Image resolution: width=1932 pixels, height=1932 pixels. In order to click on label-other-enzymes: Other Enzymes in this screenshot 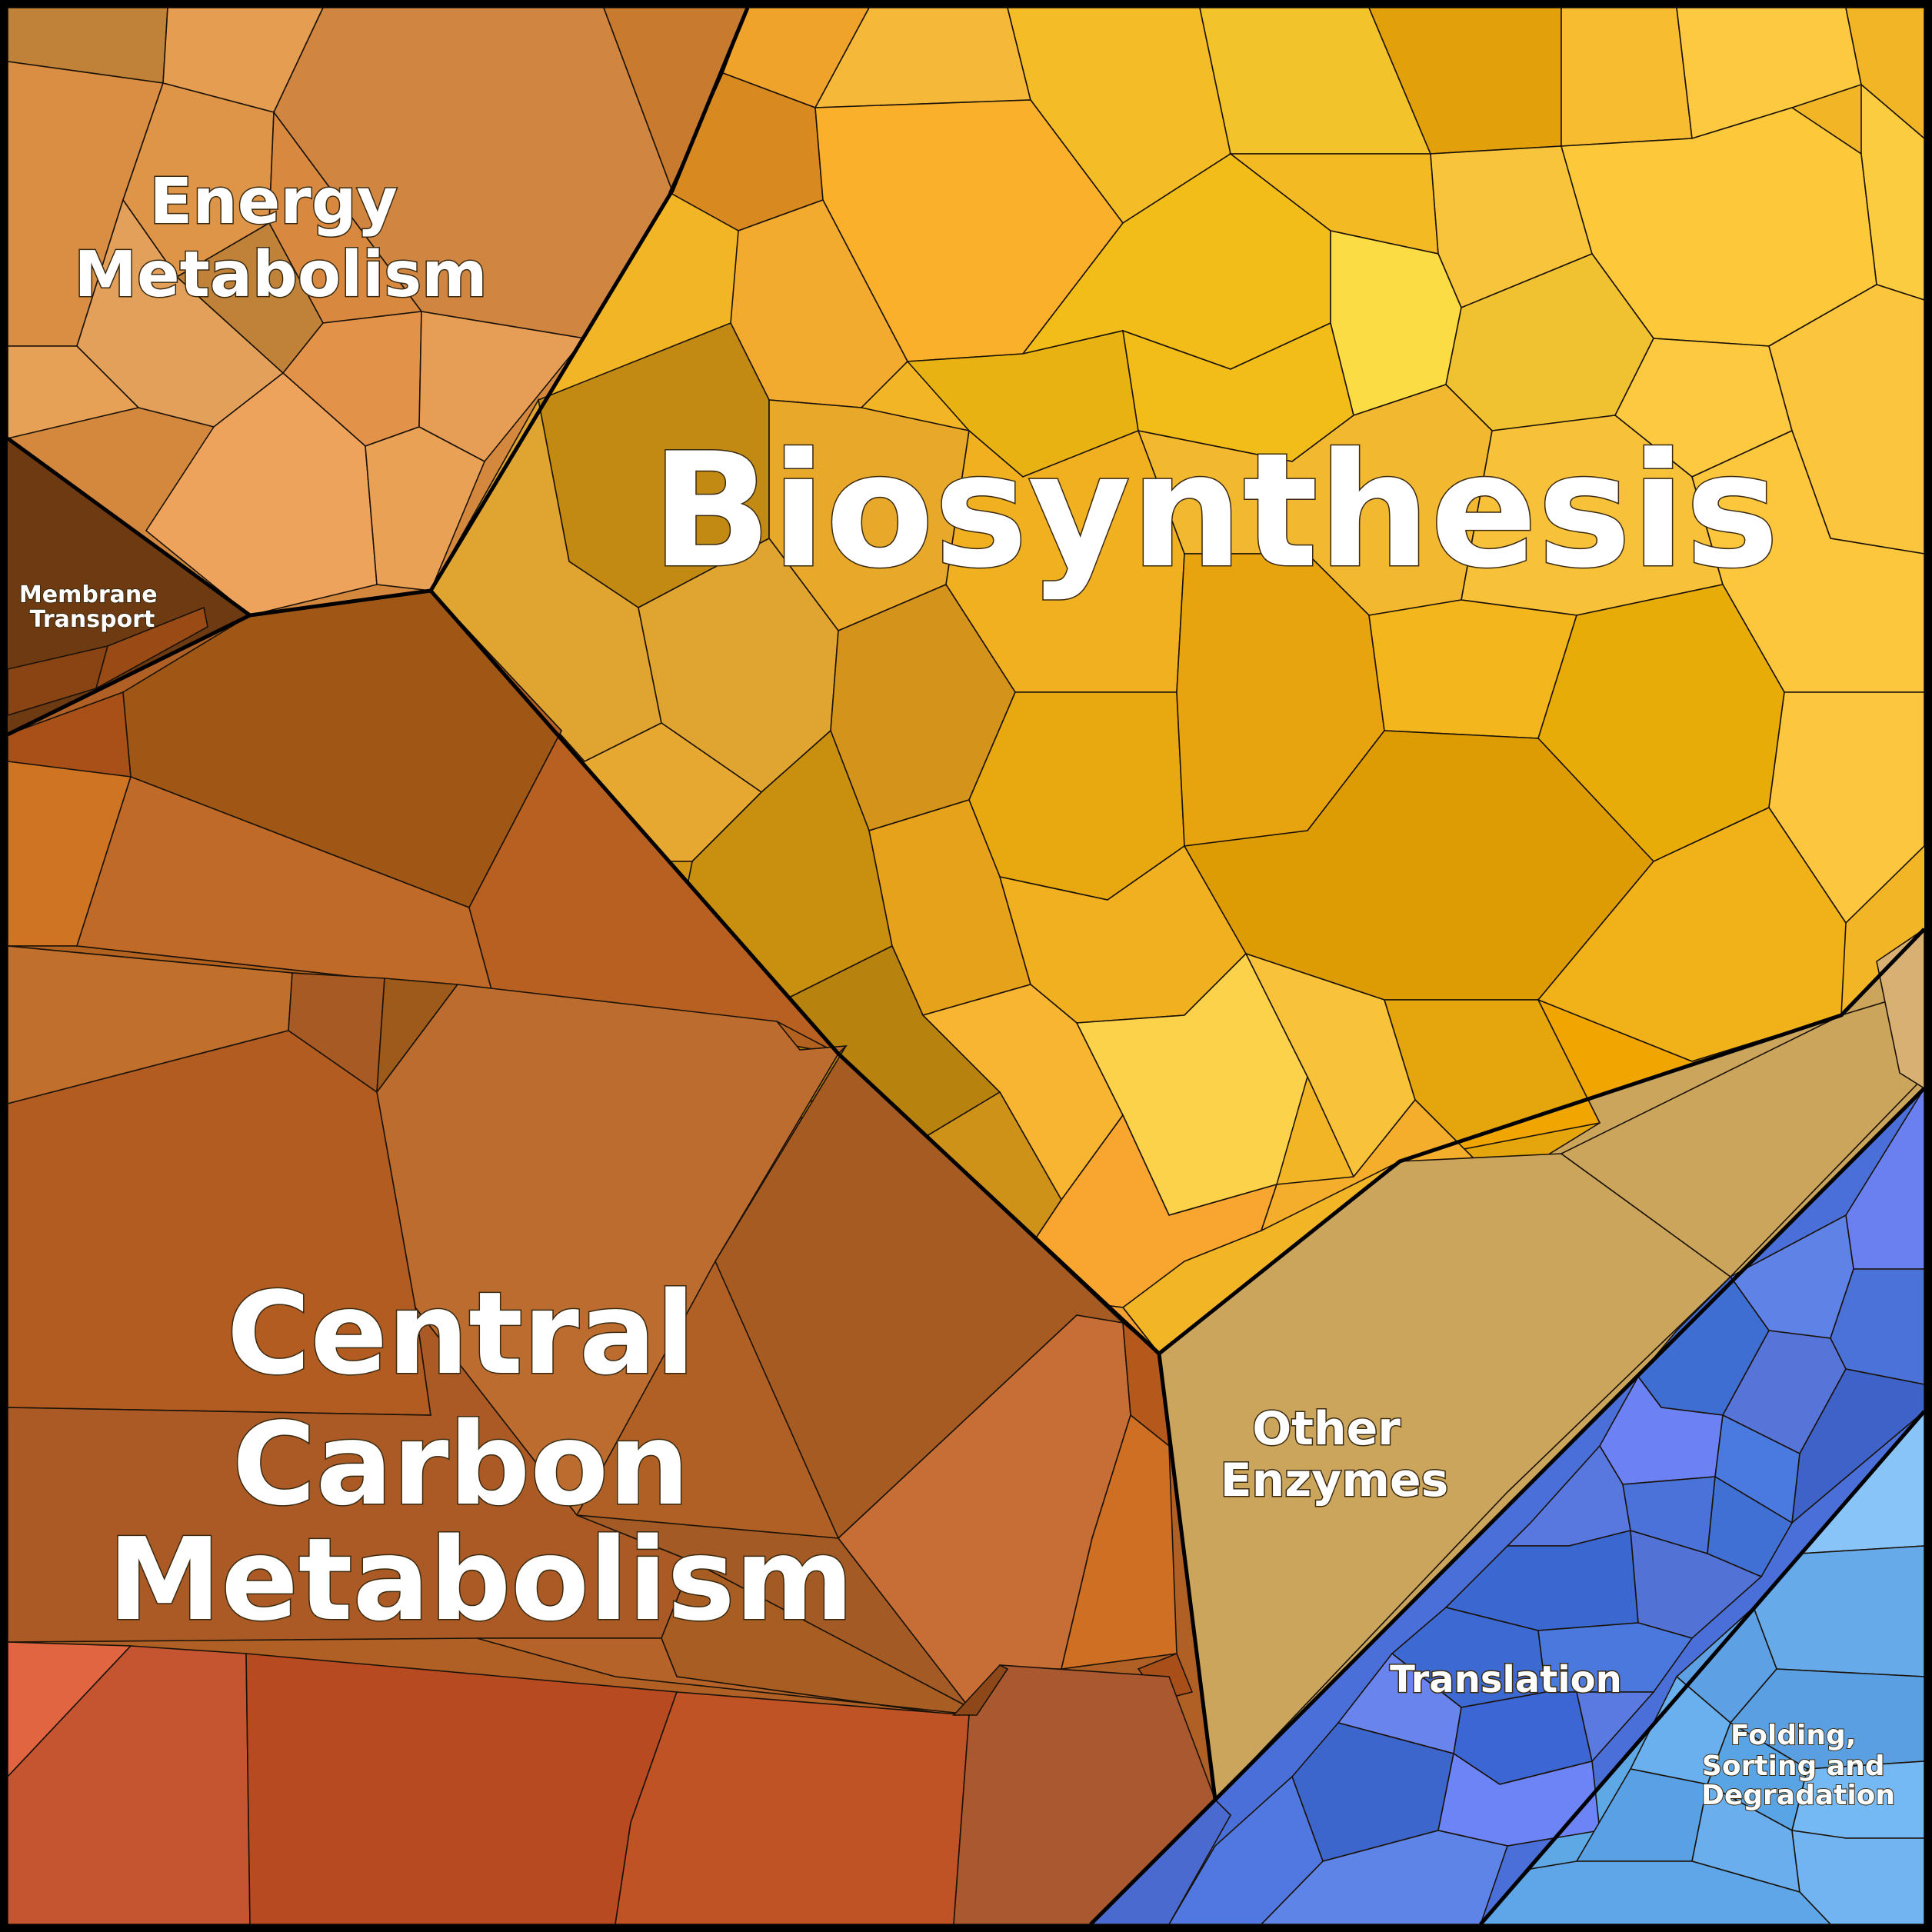, I will do `click(1335, 1454)`.